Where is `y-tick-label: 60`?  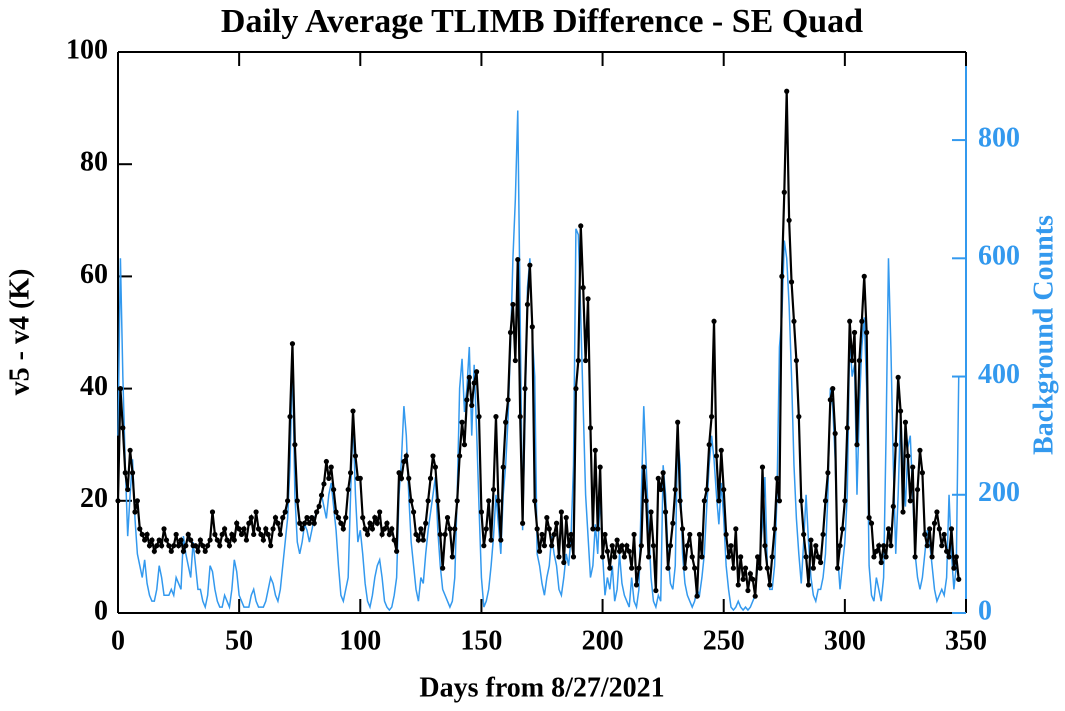 y-tick-label: 60 is located at coordinates (94, 274).